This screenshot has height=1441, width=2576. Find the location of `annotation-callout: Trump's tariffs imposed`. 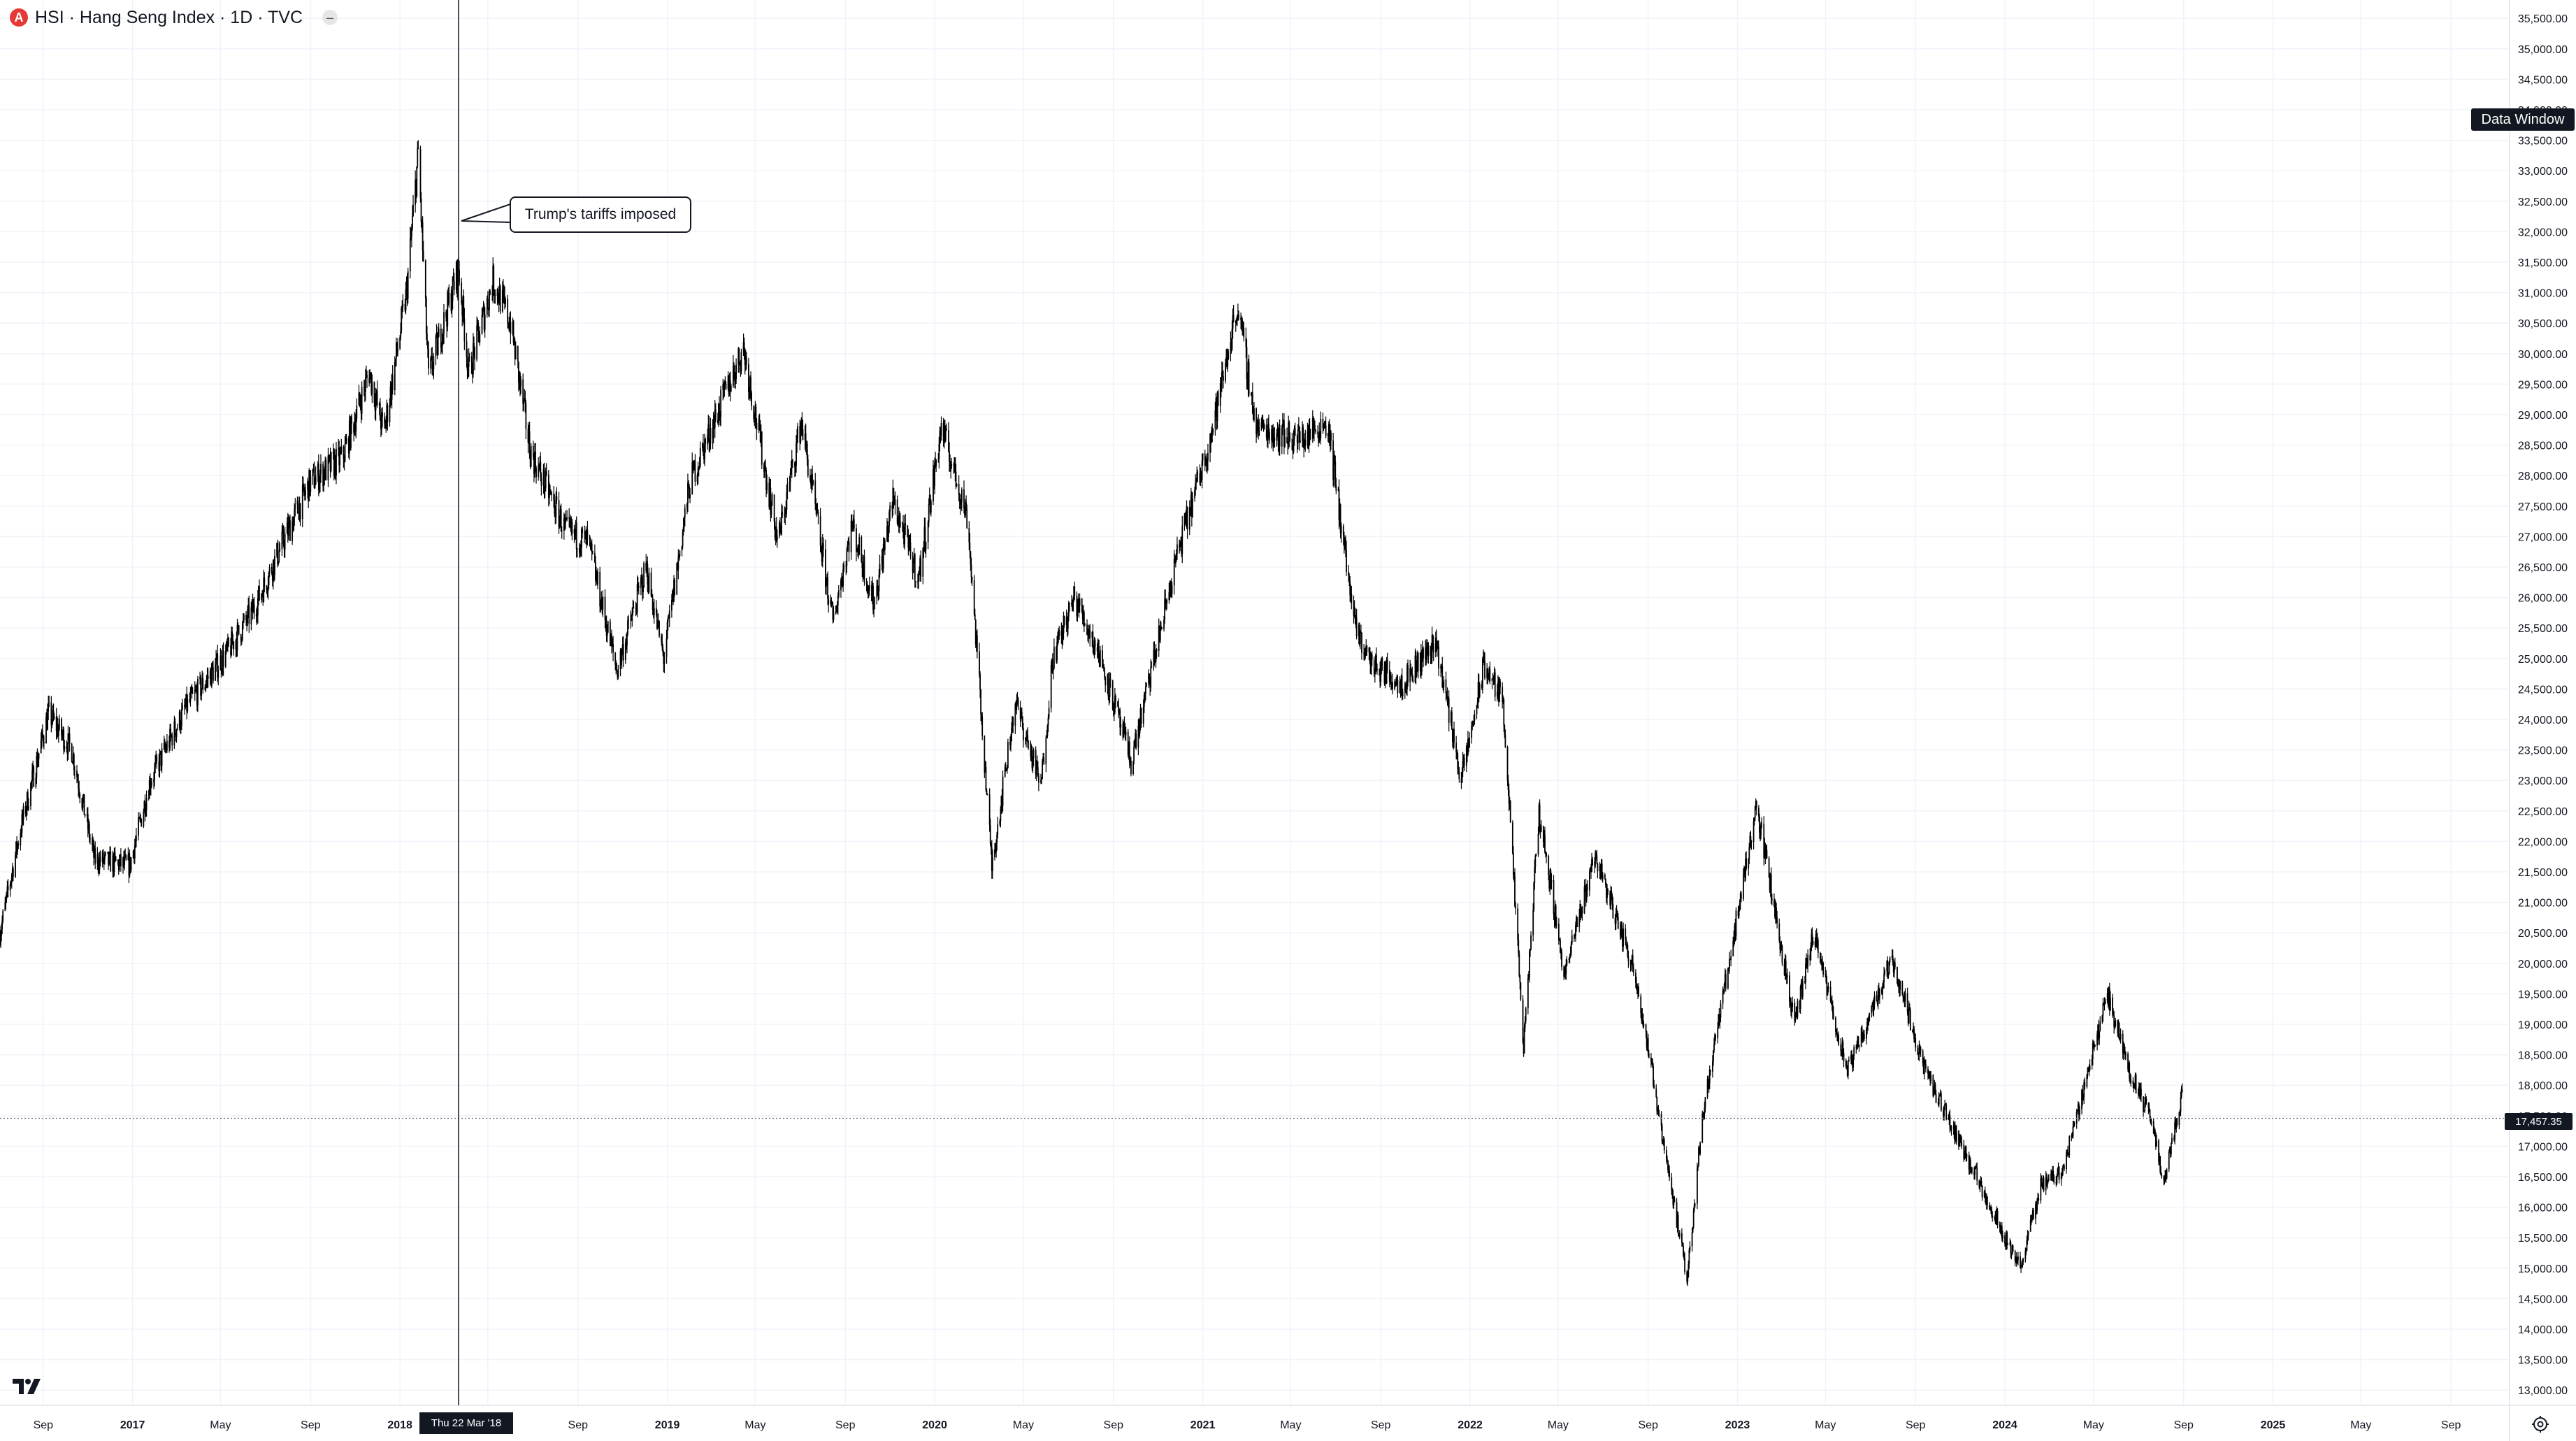

annotation-callout: Trump's tariffs imposed is located at coordinates (600, 215).